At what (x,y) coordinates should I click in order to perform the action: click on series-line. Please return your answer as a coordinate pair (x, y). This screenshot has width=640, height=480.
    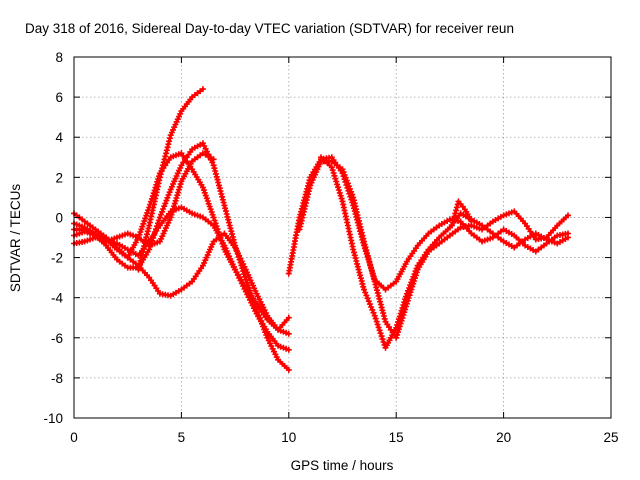
    Looking at the image, I should click on (181, 278).